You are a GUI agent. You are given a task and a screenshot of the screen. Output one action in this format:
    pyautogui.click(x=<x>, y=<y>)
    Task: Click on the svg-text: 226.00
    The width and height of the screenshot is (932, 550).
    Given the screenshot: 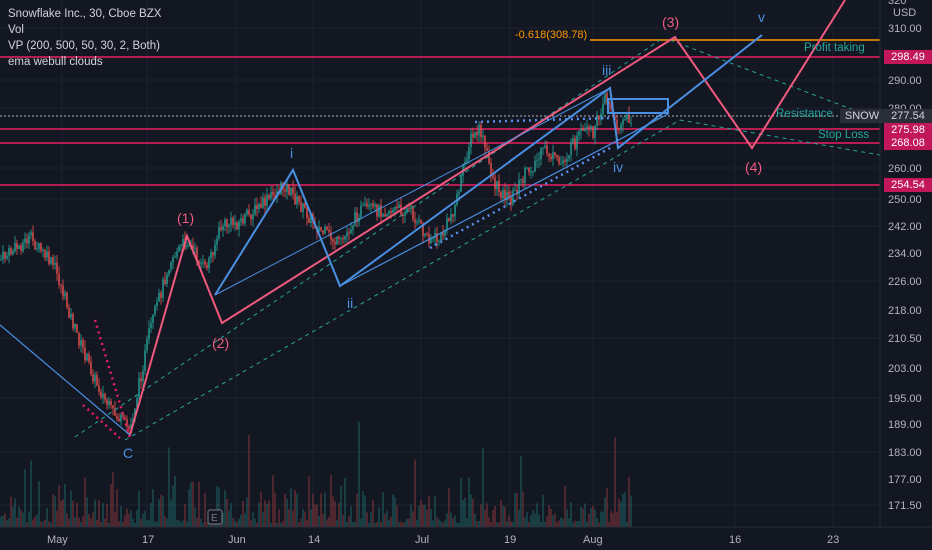 What is the action you would take?
    pyautogui.click(x=905, y=282)
    